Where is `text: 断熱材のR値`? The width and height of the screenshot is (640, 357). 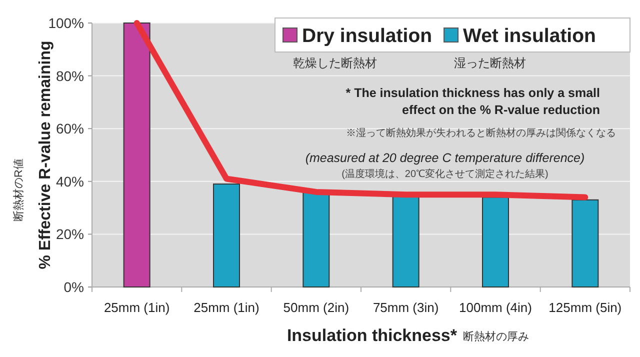 text: 断熱材のR値 is located at coordinates (18, 190).